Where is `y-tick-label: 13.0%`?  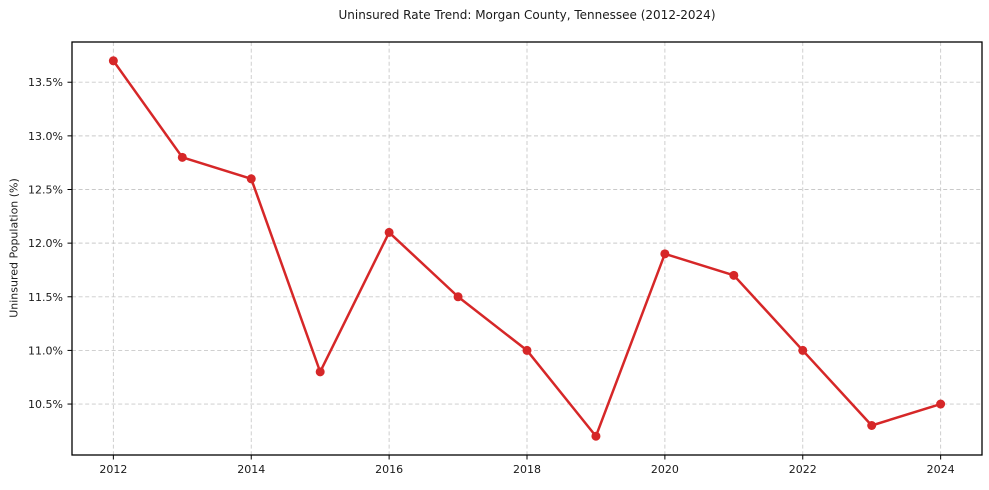
y-tick-label: 13.0% is located at coordinates (45, 136).